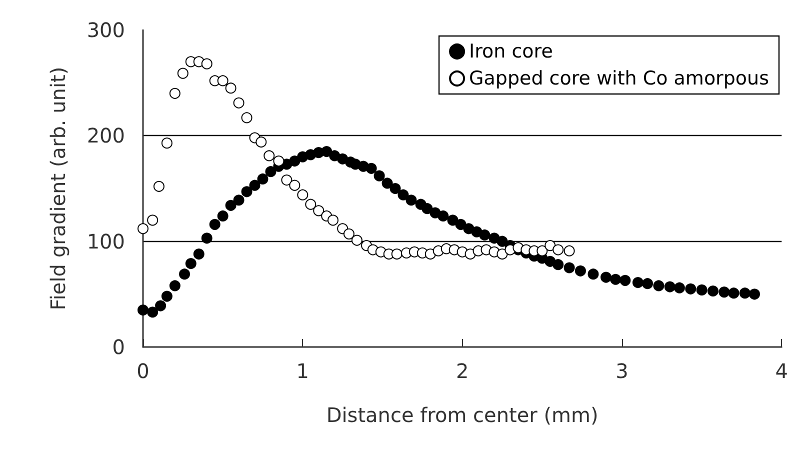 This screenshot has height=459, width=791. What do you see at coordinates (143, 371) in the screenshot?
I see `x-tick-label: 0` at bounding box center [143, 371].